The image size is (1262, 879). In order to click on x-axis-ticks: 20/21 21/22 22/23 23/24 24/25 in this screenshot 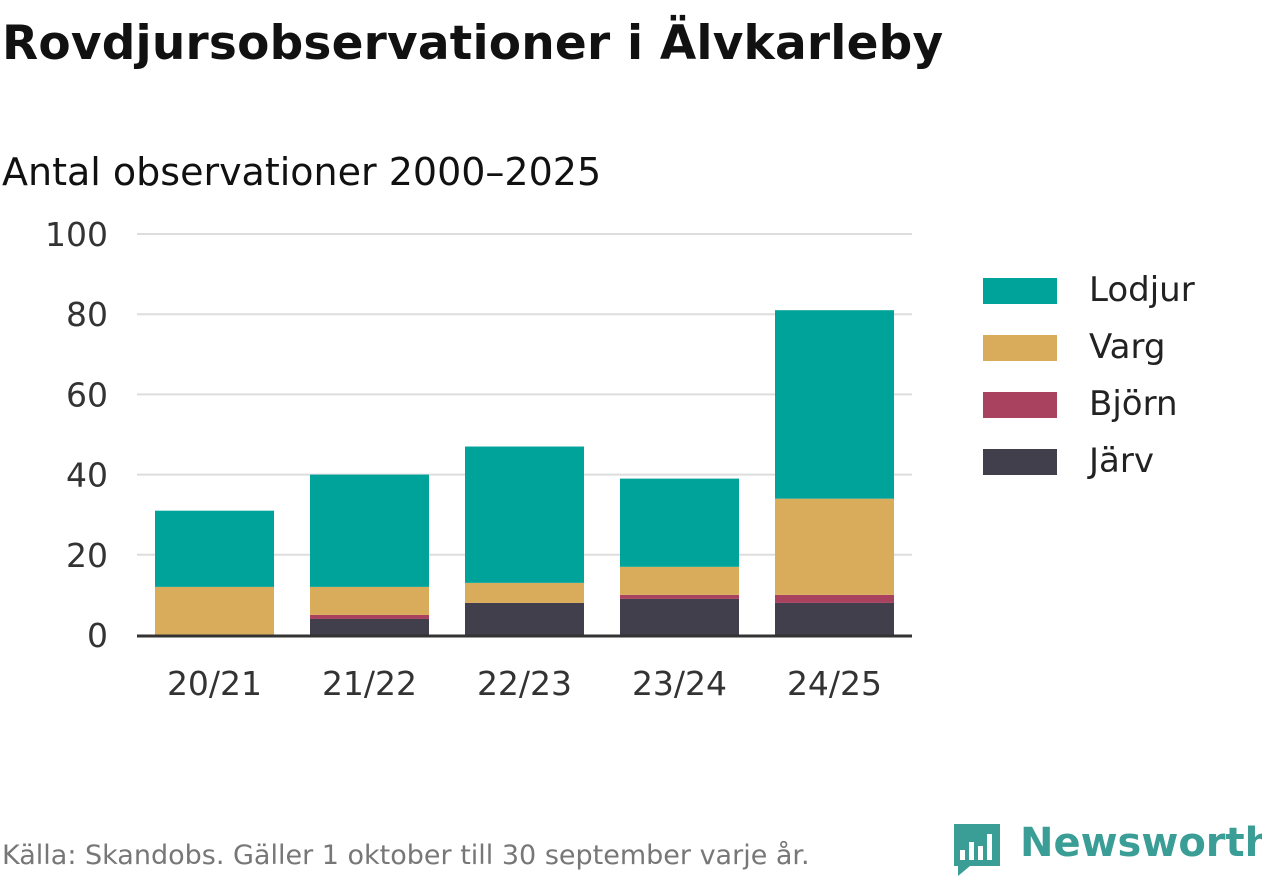, I will do `click(524, 683)`.